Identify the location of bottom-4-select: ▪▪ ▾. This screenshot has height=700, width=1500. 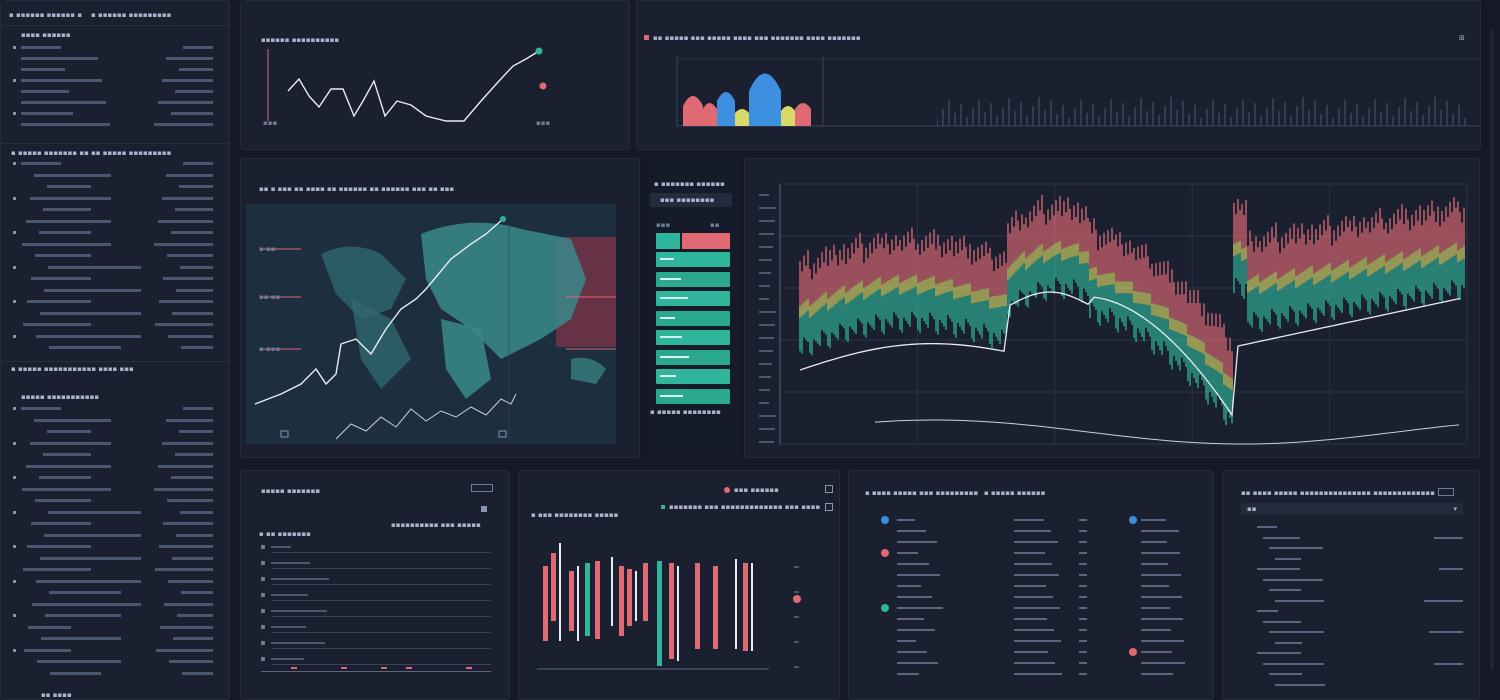
(1352, 509).